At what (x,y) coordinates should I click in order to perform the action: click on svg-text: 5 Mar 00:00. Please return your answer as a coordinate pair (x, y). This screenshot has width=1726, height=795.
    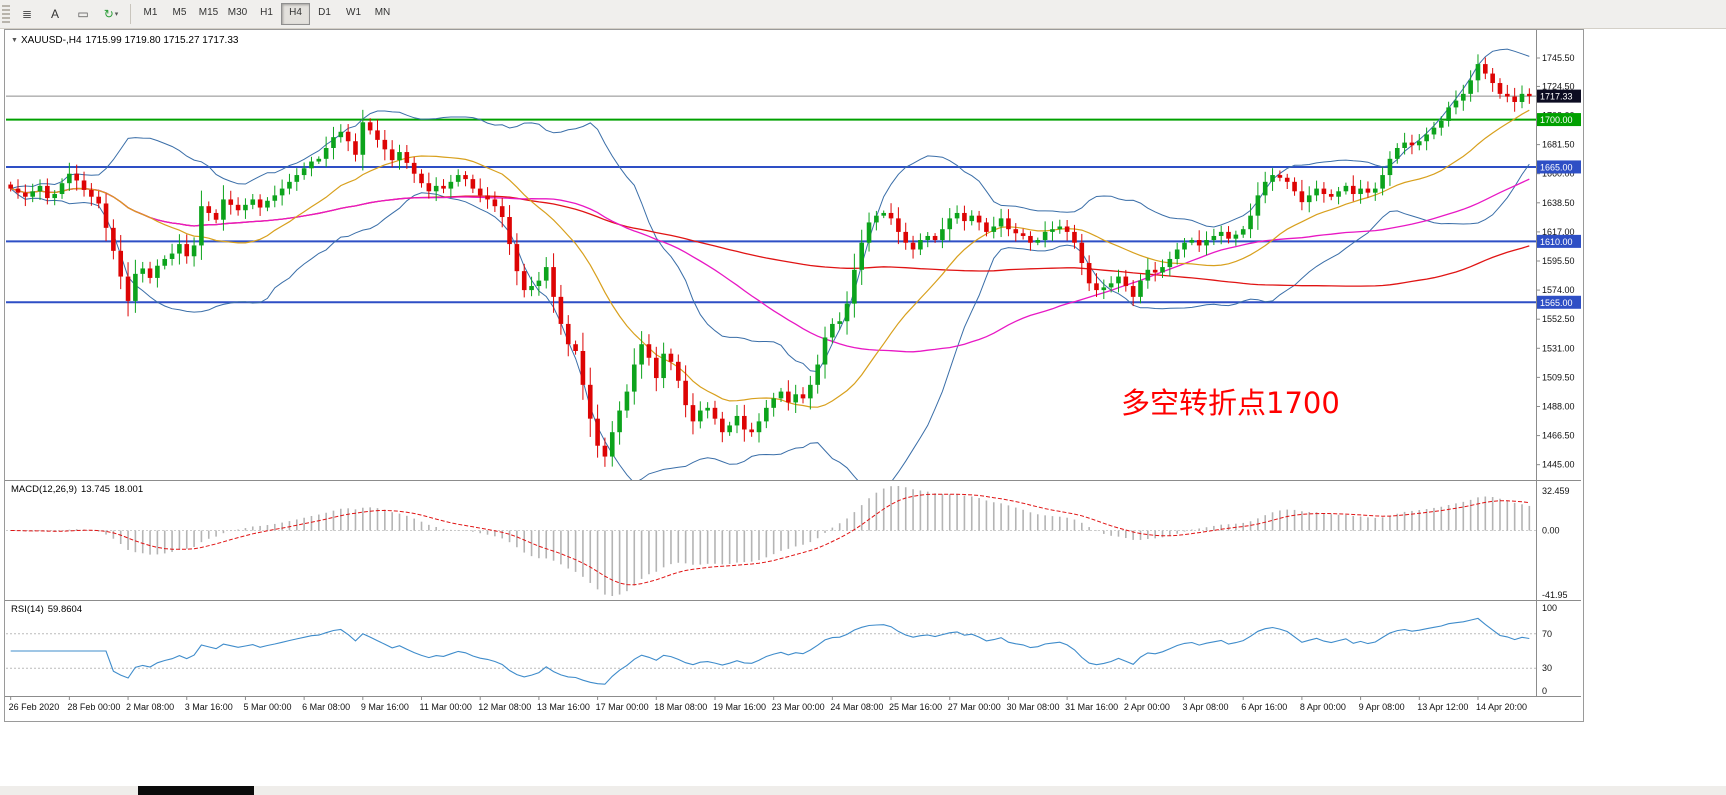
    Looking at the image, I should click on (267, 707).